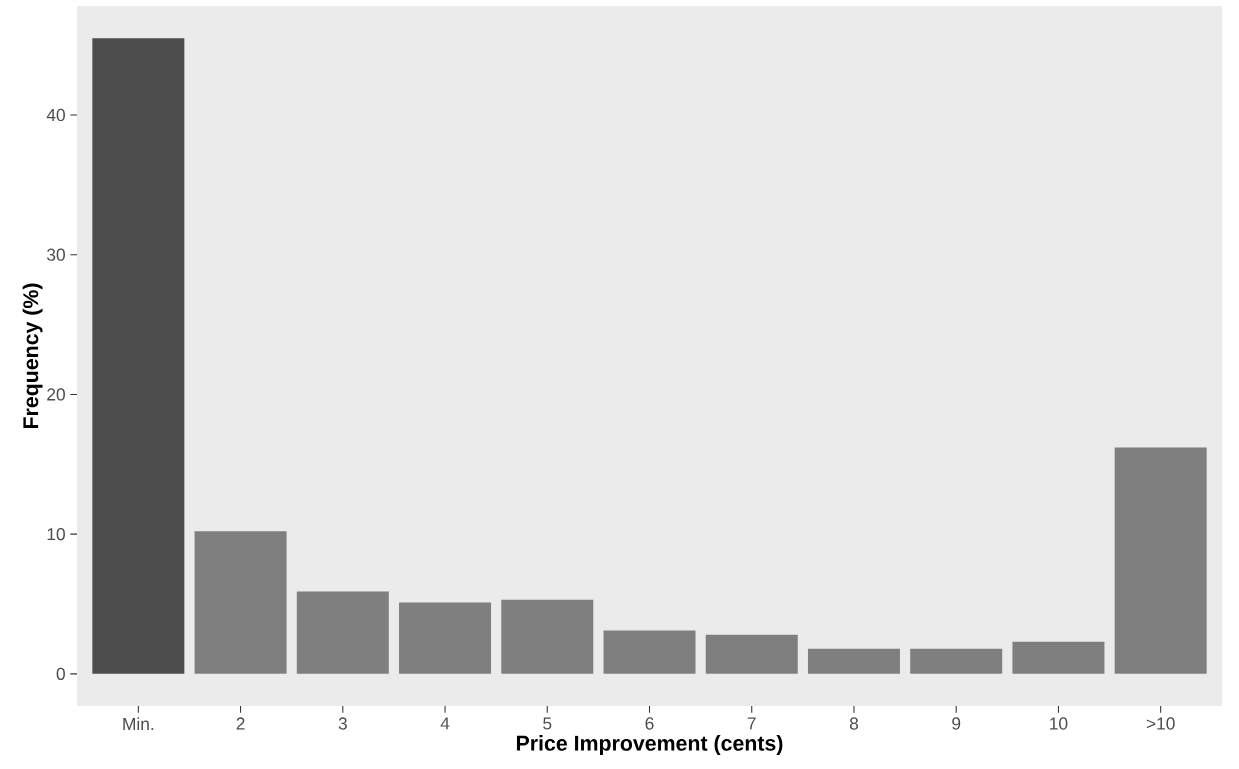 The image size is (1239, 769). I want to click on y-tick-label: 20, so click(56, 394).